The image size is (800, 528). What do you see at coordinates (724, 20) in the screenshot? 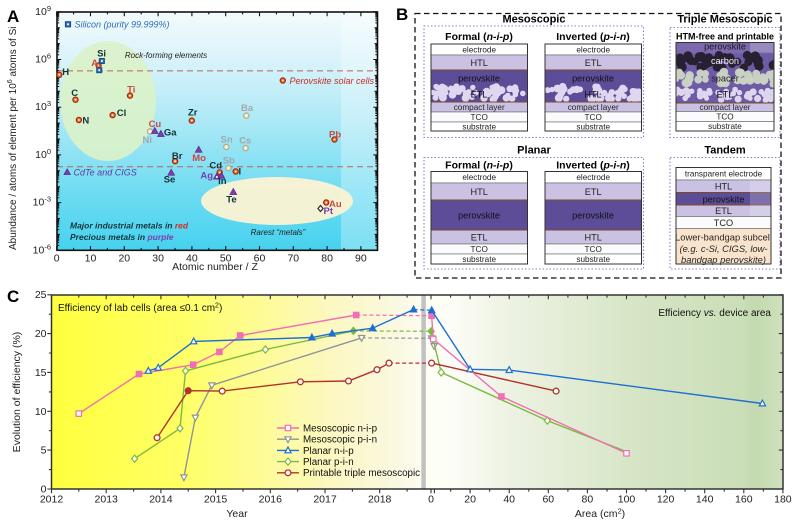
I see `svg-text: Triple Mesoscopic` at bounding box center [724, 20].